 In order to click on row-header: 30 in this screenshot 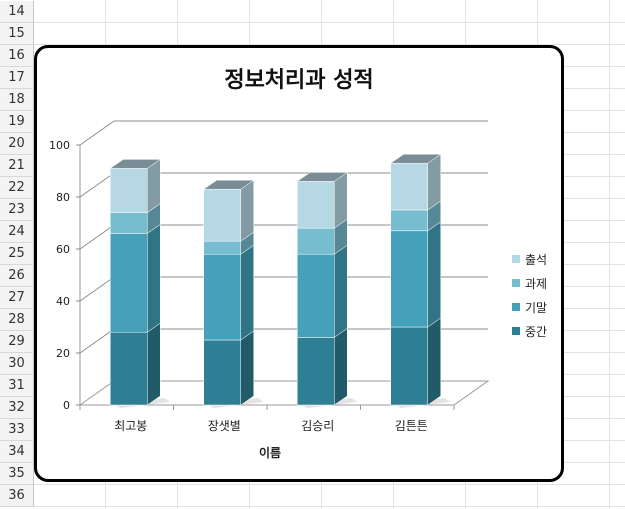, I will do `click(17, 364)`.